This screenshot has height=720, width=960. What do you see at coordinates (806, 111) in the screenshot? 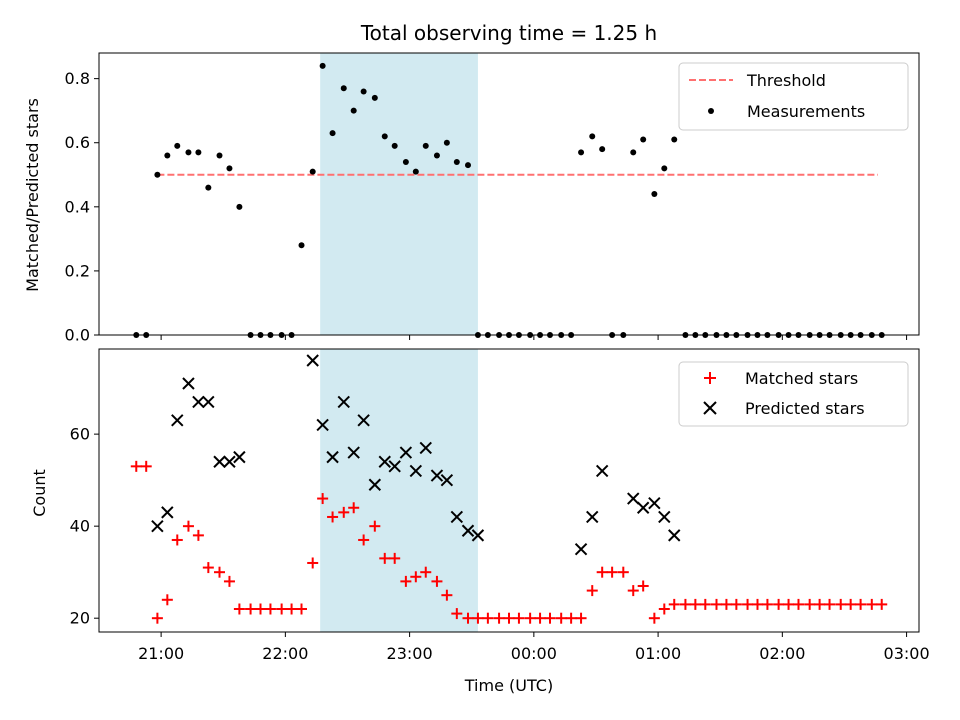
I see `legend-measurements-label: Measurements` at bounding box center [806, 111].